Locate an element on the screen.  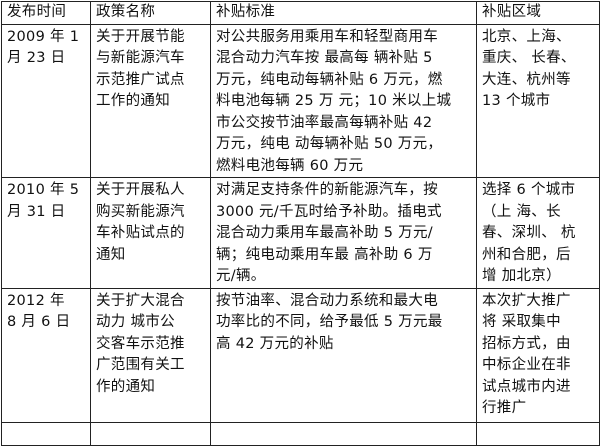
cell-region: 本次扩大推广 将 采取集中 招标方式，由 中标企业在非 试点城市内进 行推广 is located at coordinates (538, 355).